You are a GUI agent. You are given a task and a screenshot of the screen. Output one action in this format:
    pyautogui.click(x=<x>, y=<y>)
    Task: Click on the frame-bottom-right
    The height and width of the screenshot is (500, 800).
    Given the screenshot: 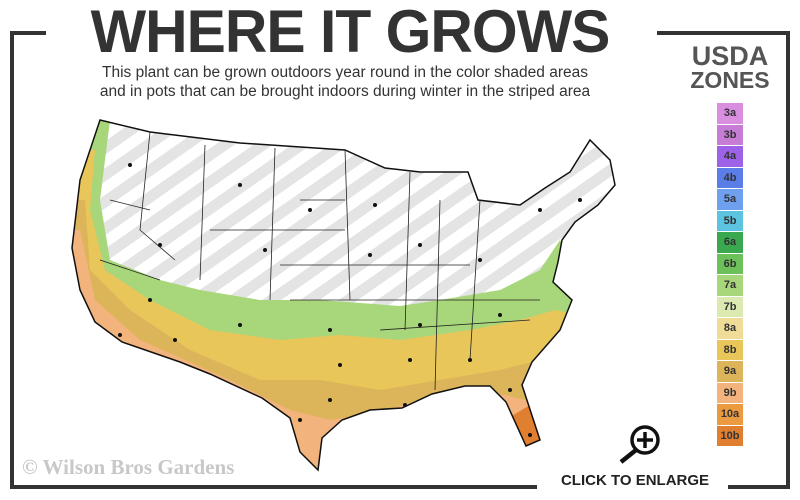 What is the action you would take?
    pyautogui.click(x=759, y=487)
    